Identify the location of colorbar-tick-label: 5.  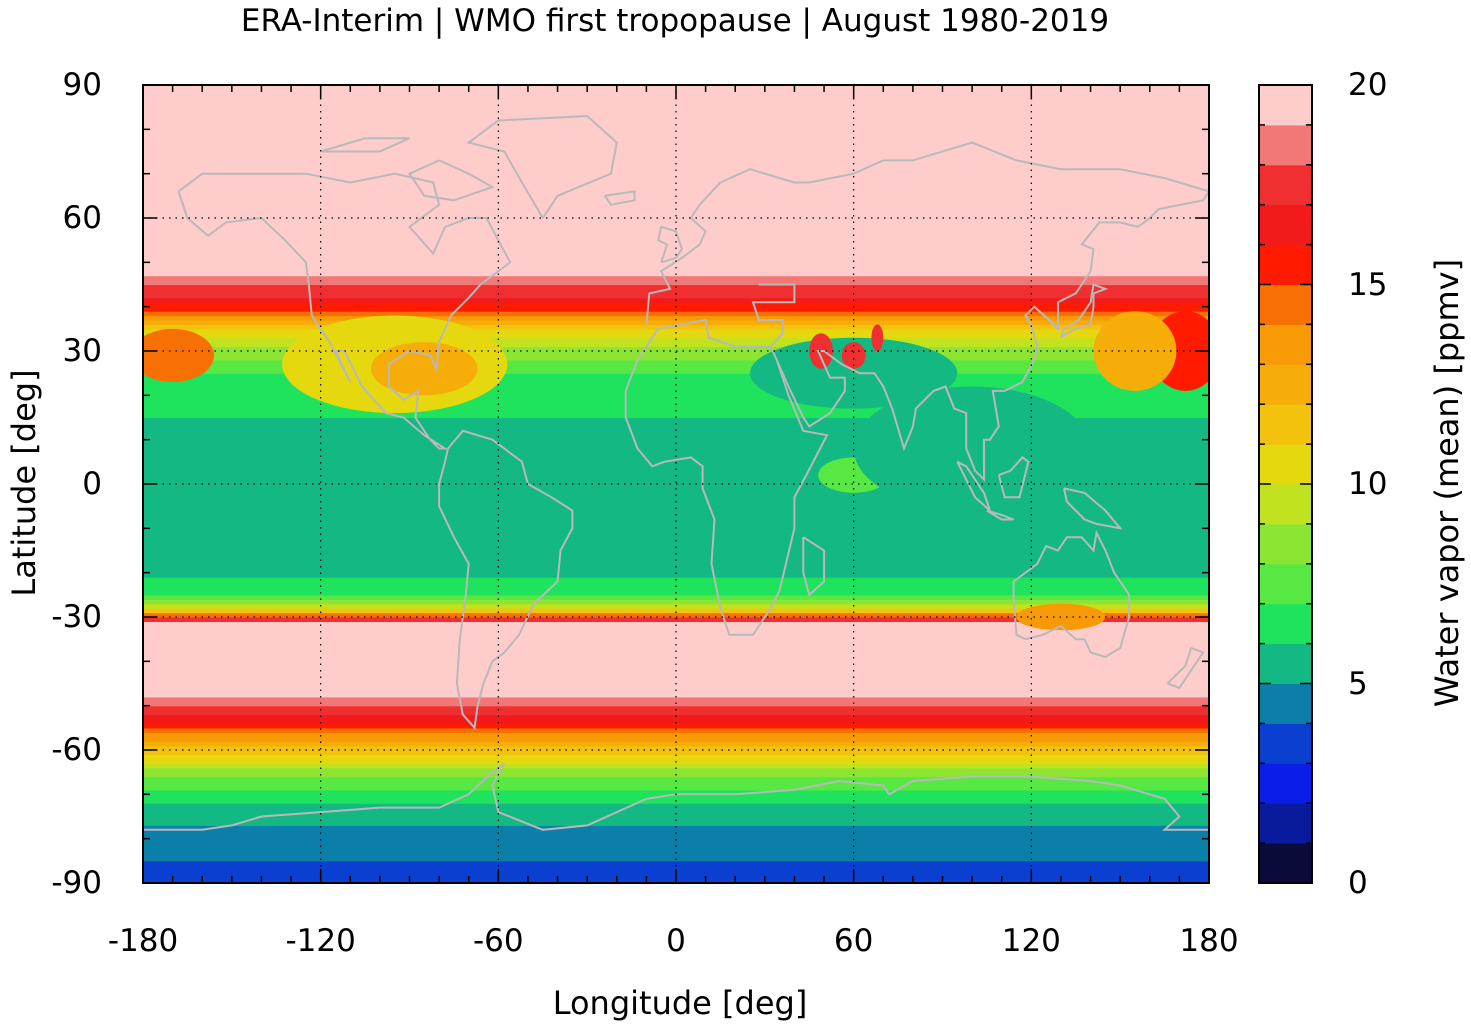
(1358, 683).